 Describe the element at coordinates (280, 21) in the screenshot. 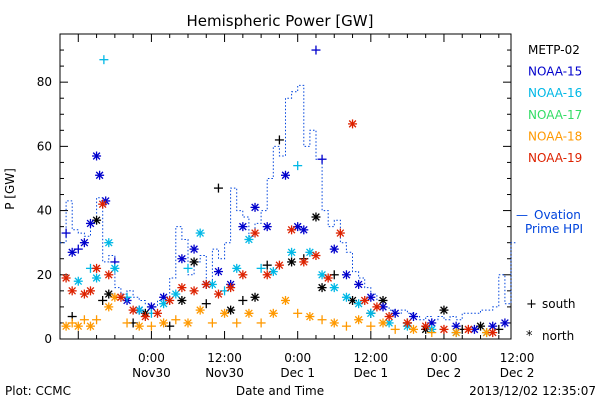

I see `chart-title: Hemispheric Power [GW]` at that location.